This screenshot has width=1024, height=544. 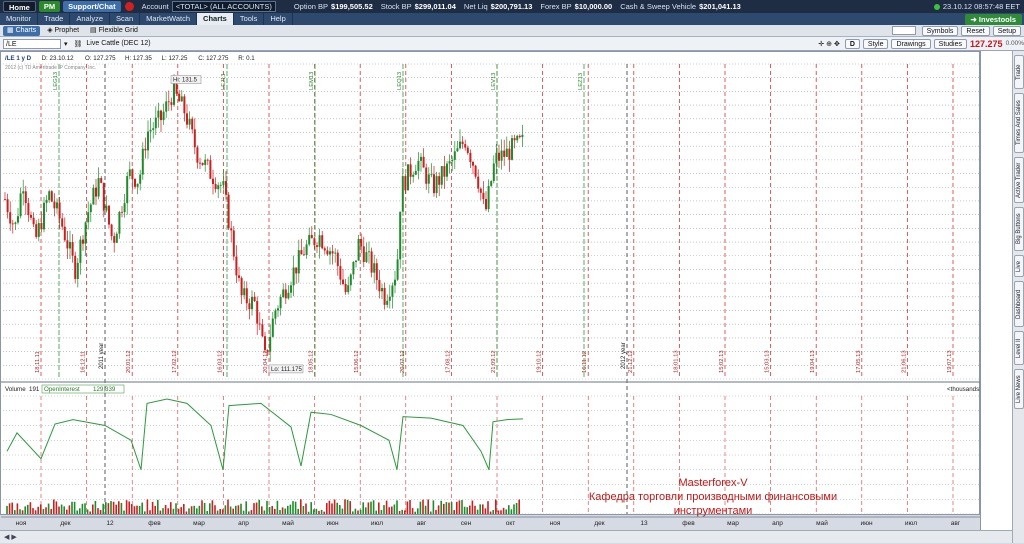 What do you see at coordinates (511, 6) in the screenshot?
I see `net-liq-value: $200,791.13` at bounding box center [511, 6].